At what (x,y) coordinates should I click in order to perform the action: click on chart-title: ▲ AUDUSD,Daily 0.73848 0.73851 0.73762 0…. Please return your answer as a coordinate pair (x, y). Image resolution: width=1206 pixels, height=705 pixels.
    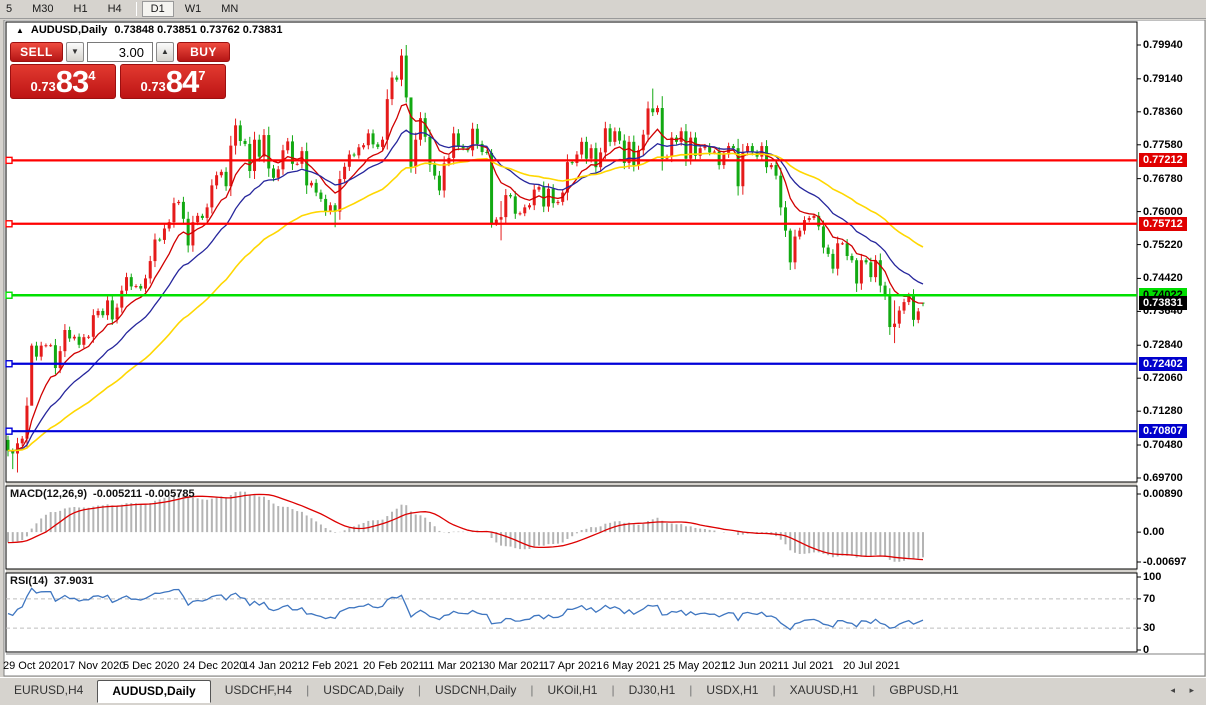
    Looking at the image, I should click on (149, 30).